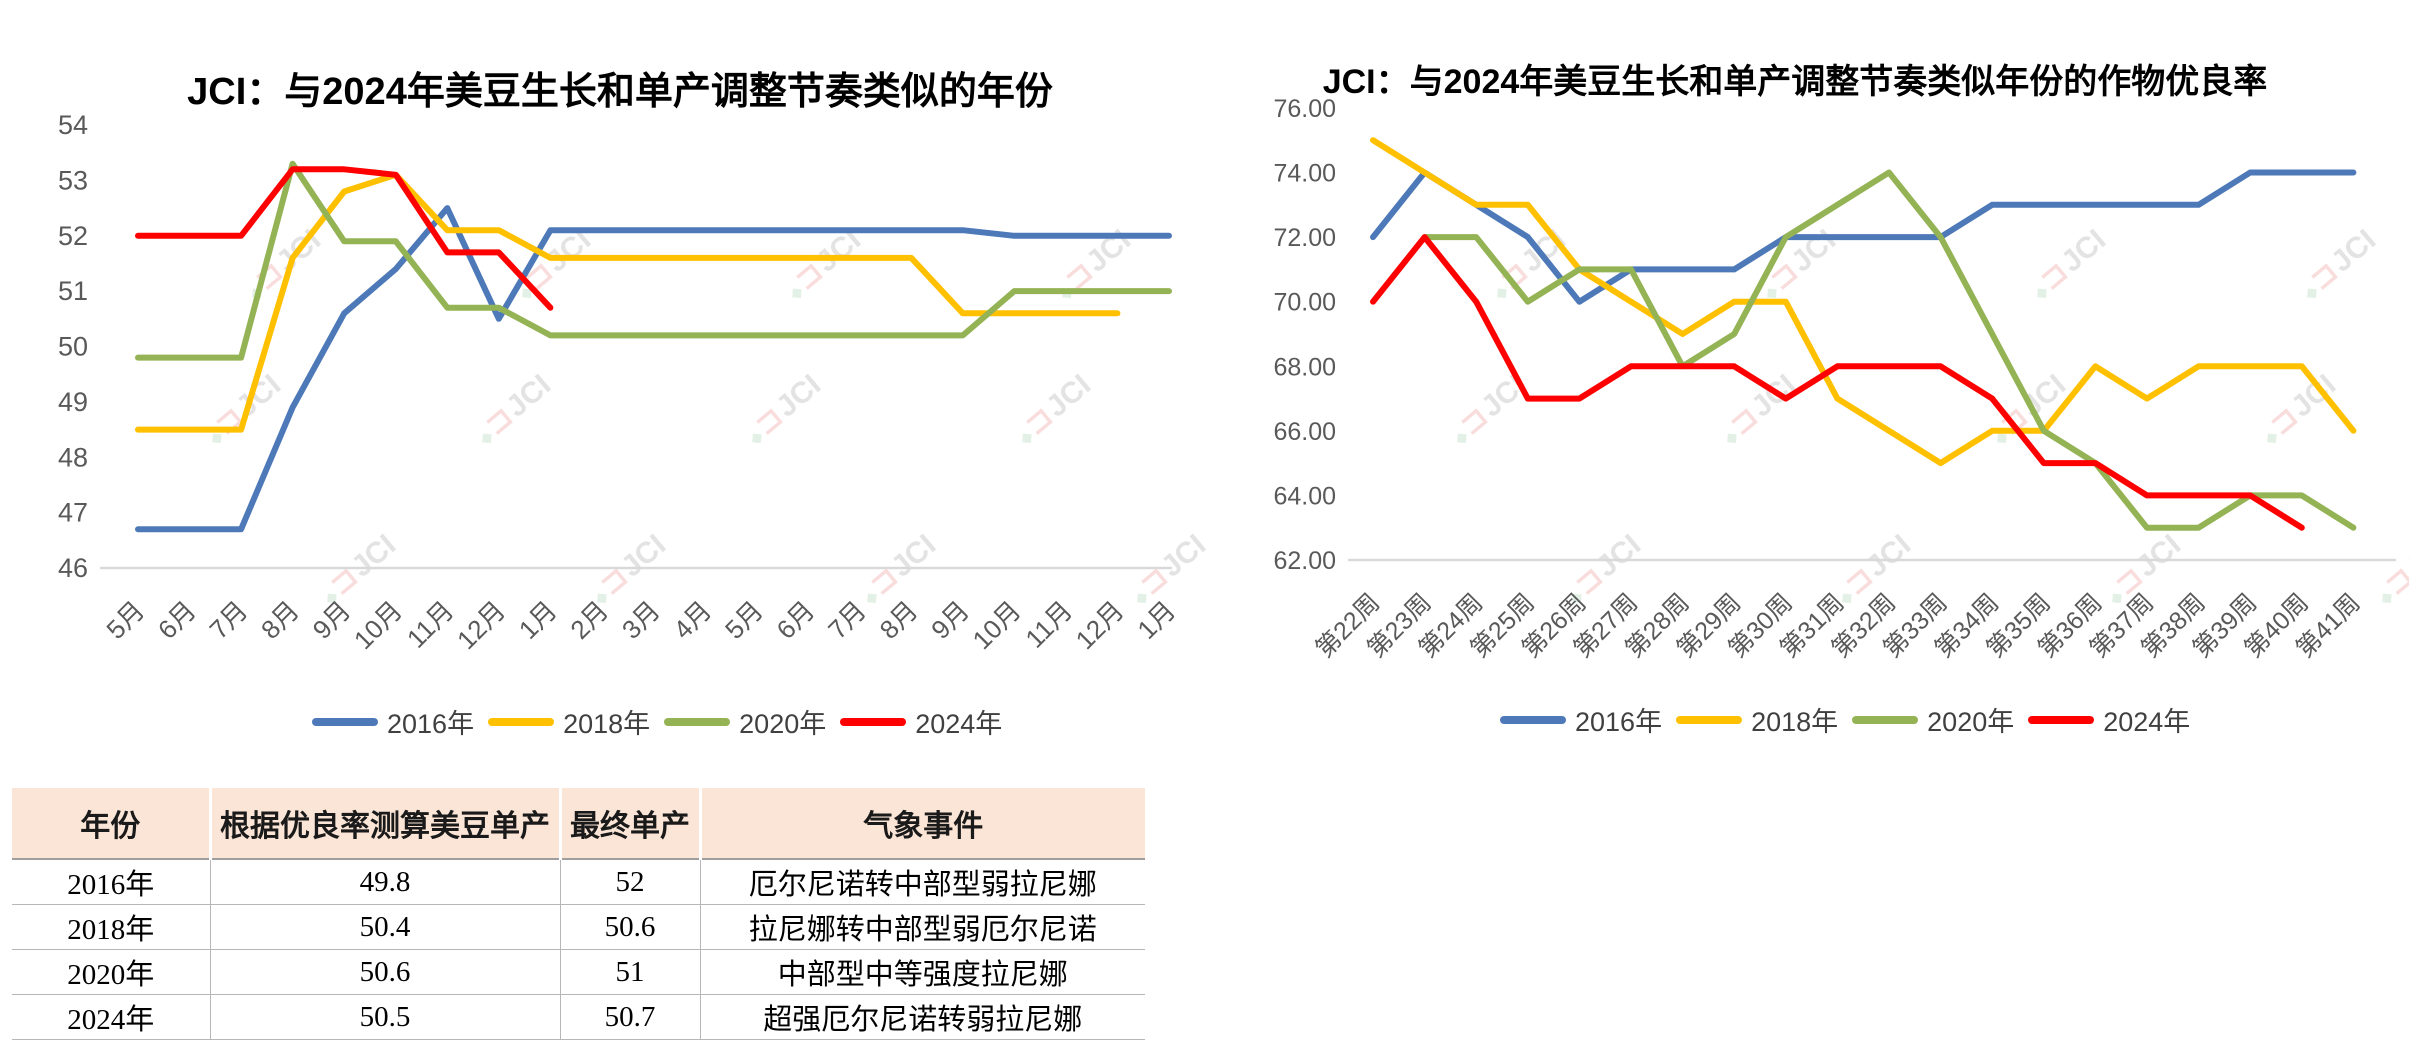  I want to click on x-axis-tick-label: 1月, so click(538, 620).